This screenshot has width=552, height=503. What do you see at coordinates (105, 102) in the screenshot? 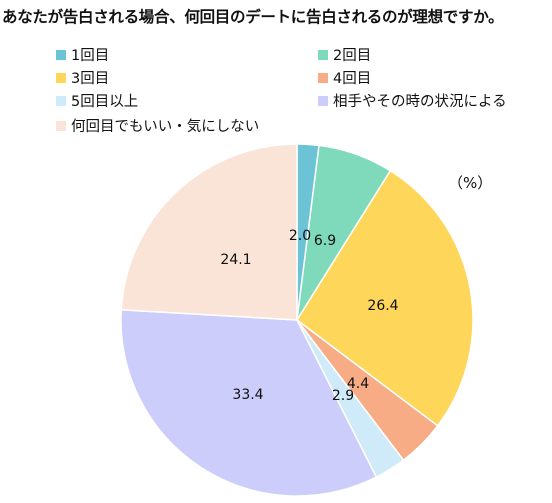
I see `legend-label: 5回目以上` at bounding box center [105, 102].